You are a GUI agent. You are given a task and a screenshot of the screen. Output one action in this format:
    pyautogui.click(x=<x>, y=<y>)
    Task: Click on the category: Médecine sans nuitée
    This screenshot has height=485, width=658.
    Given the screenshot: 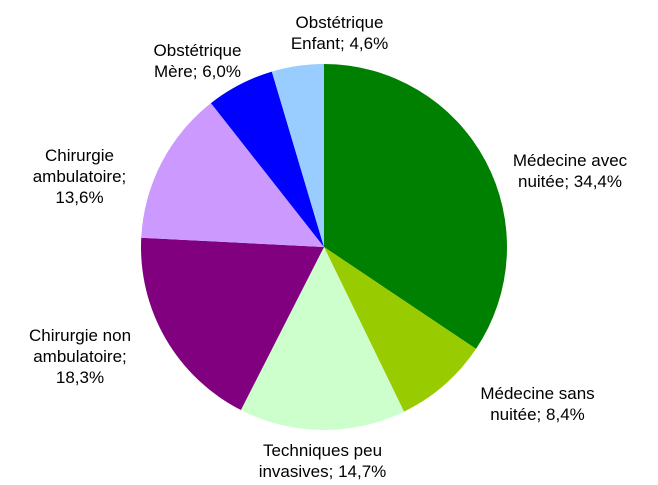 What is the action you would take?
    pyautogui.click(x=537, y=404)
    